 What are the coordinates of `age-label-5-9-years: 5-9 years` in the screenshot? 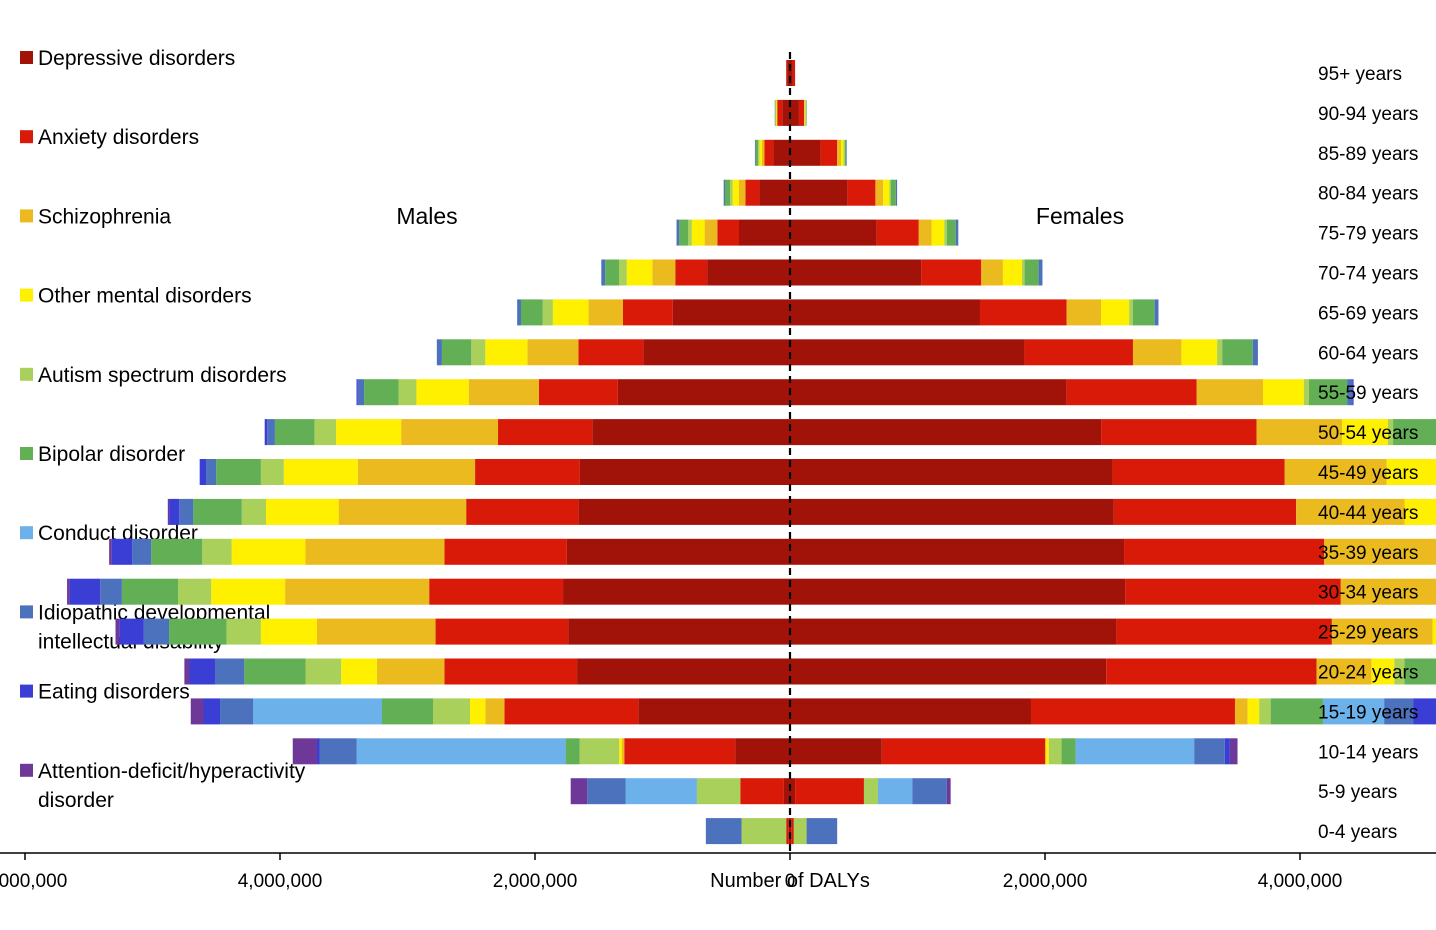 It's located at (1357, 792).